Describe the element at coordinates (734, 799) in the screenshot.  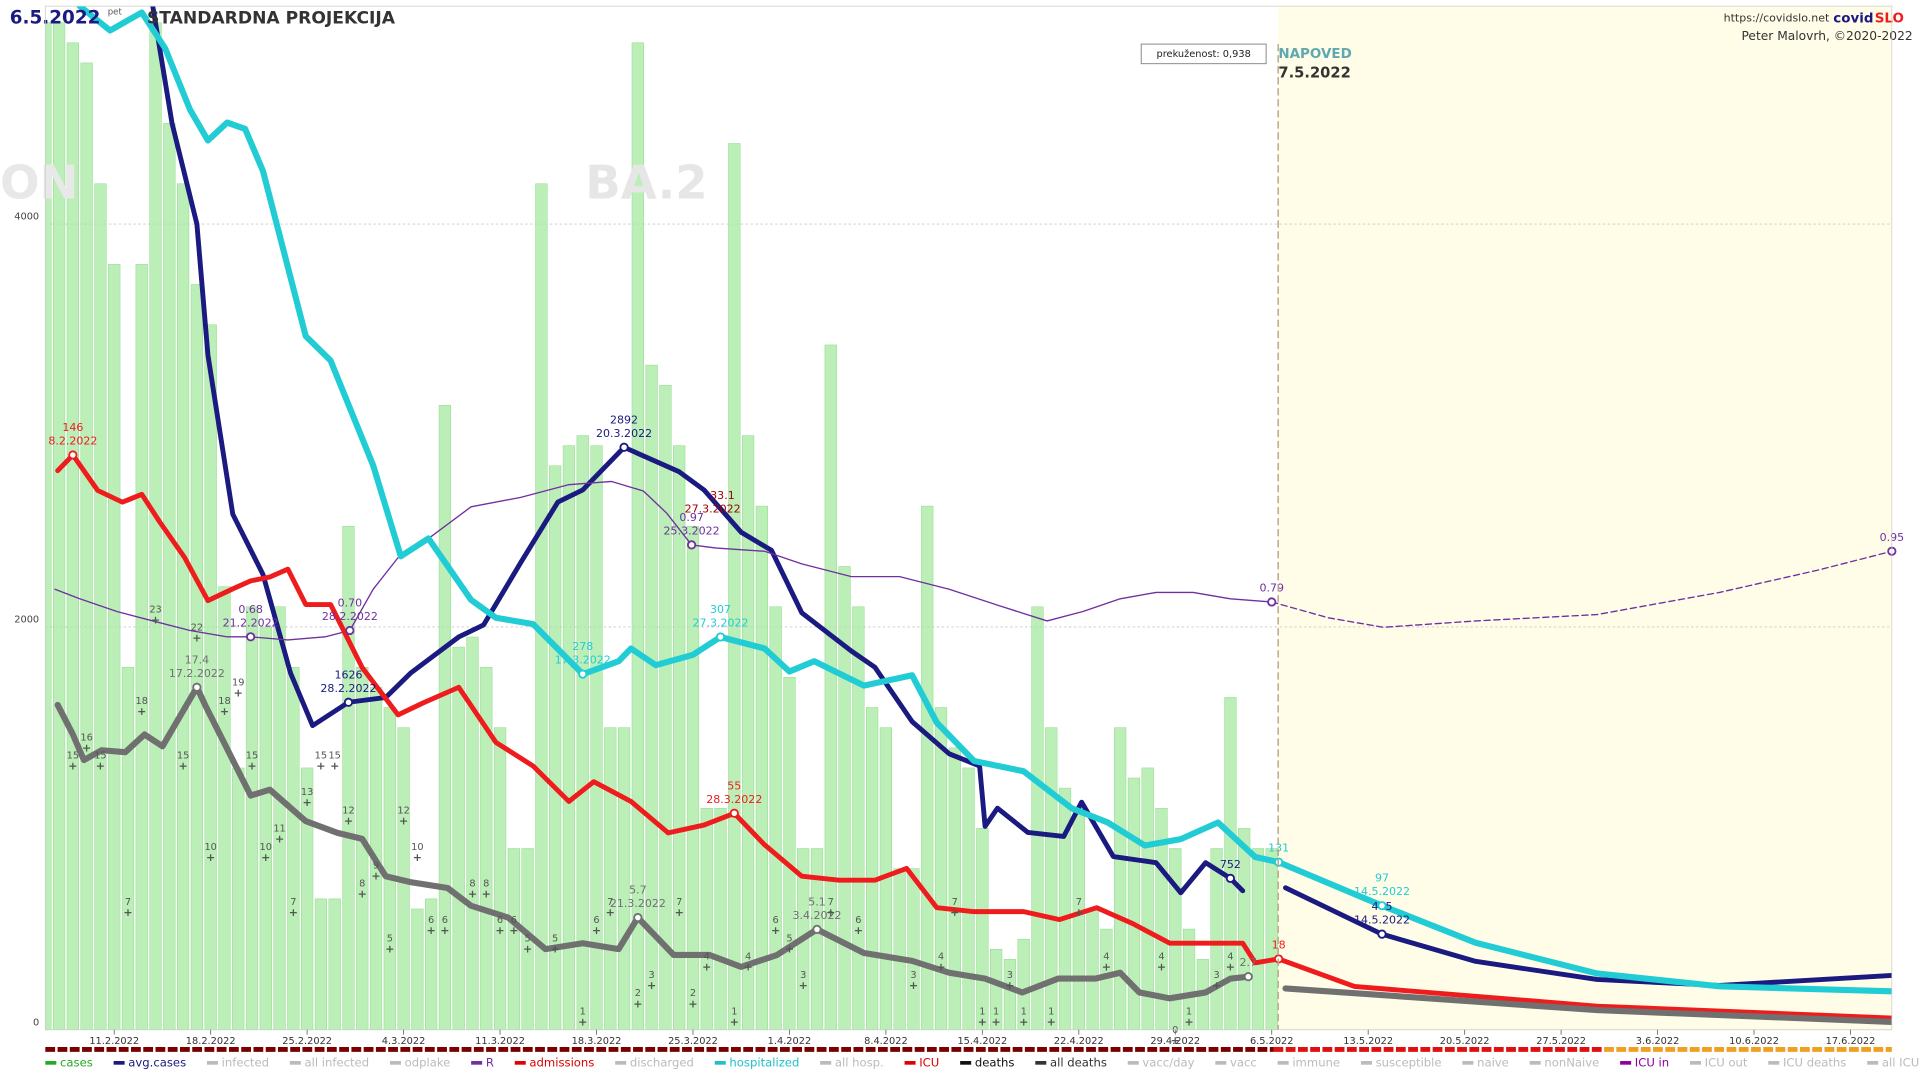
I see `date-label: 28.3.2022` at that location.